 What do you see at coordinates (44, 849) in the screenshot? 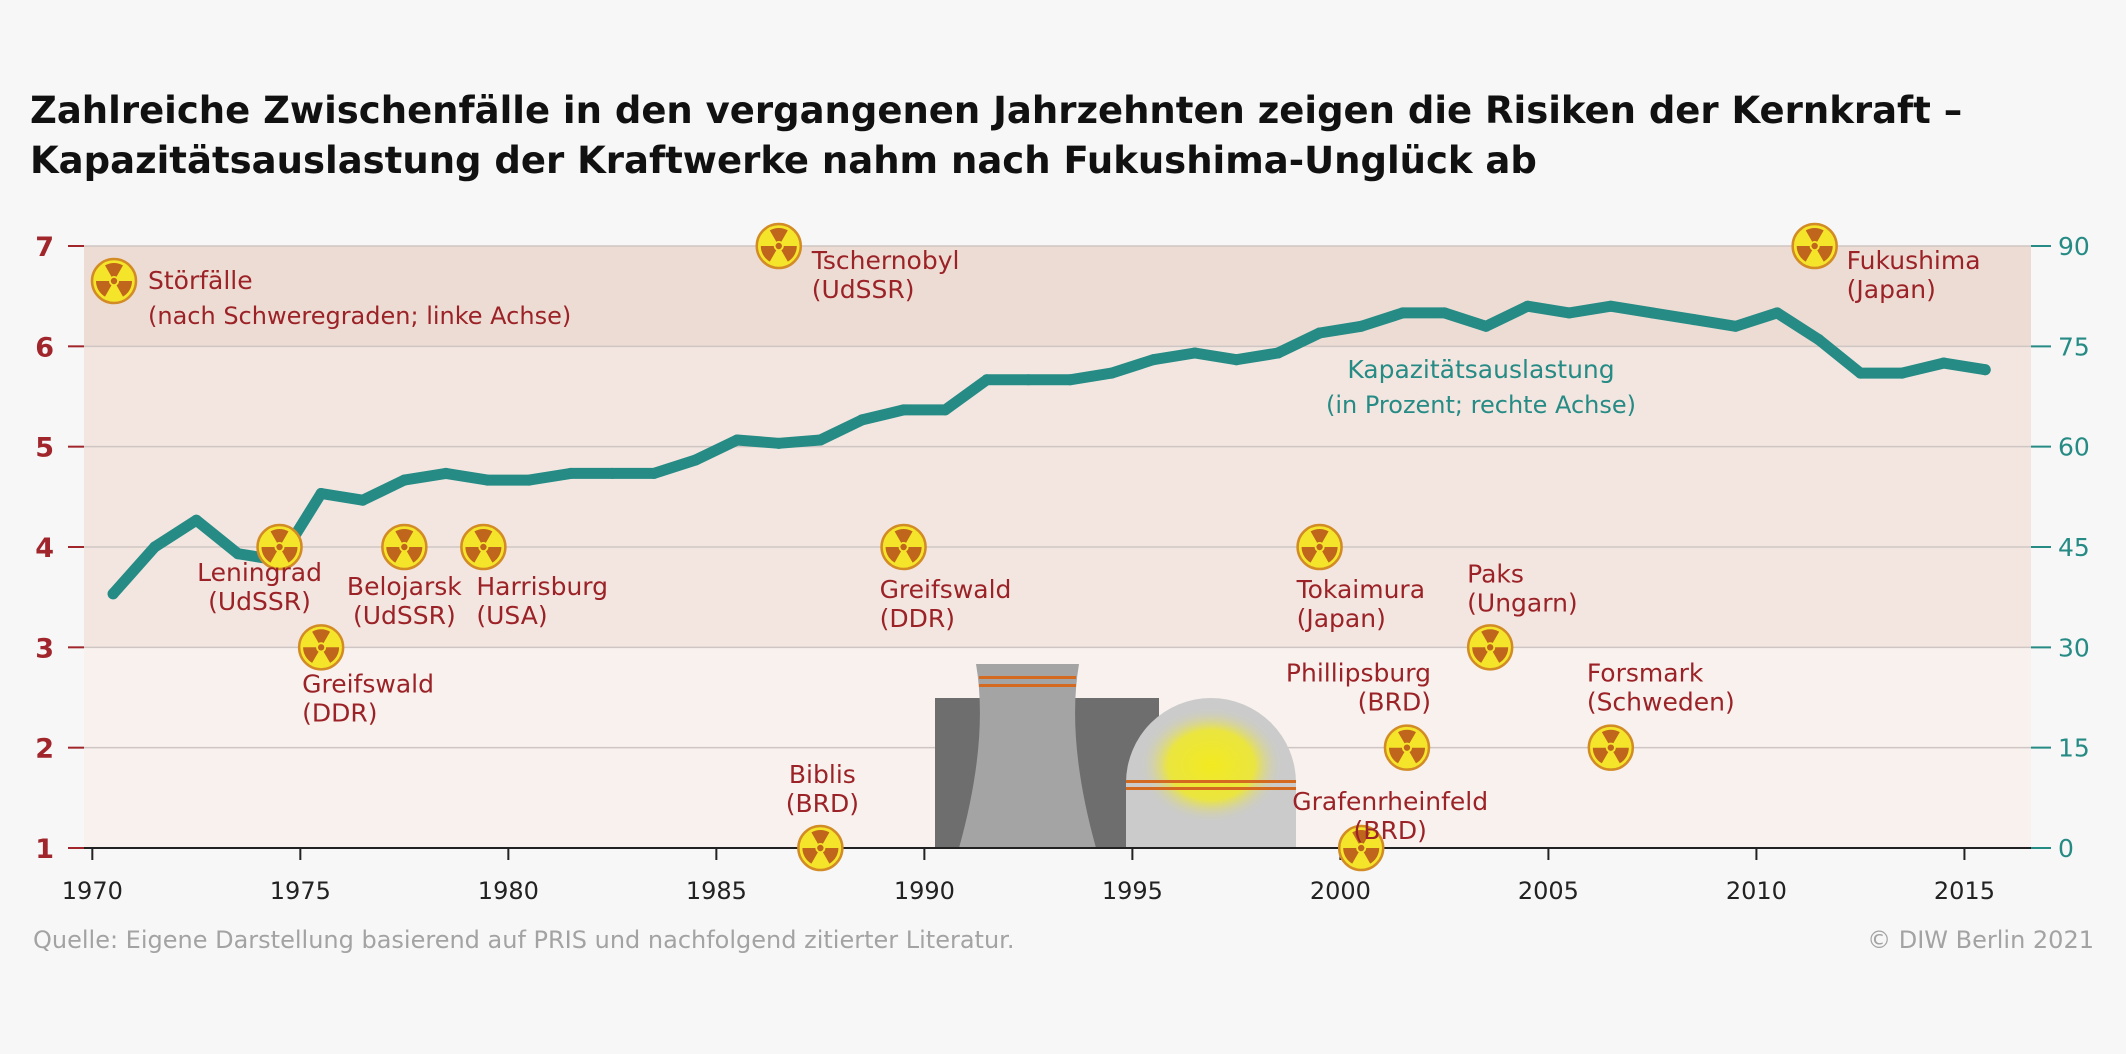
I see `left-axis-tick-label: 1` at bounding box center [44, 849].